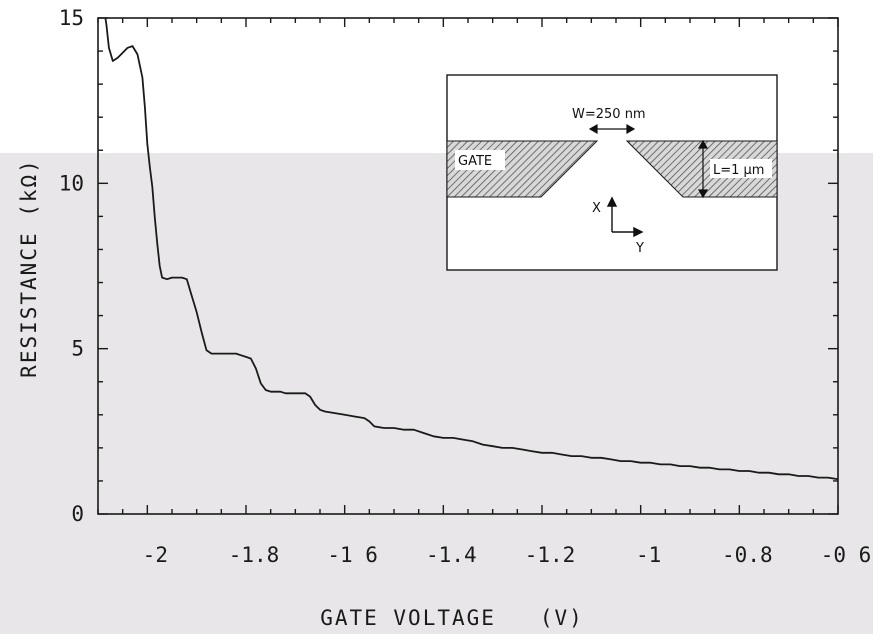  What do you see at coordinates (452, 618) in the screenshot?
I see `x-axis-label: GATE VOLTAGE (V)` at bounding box center [452, 618].